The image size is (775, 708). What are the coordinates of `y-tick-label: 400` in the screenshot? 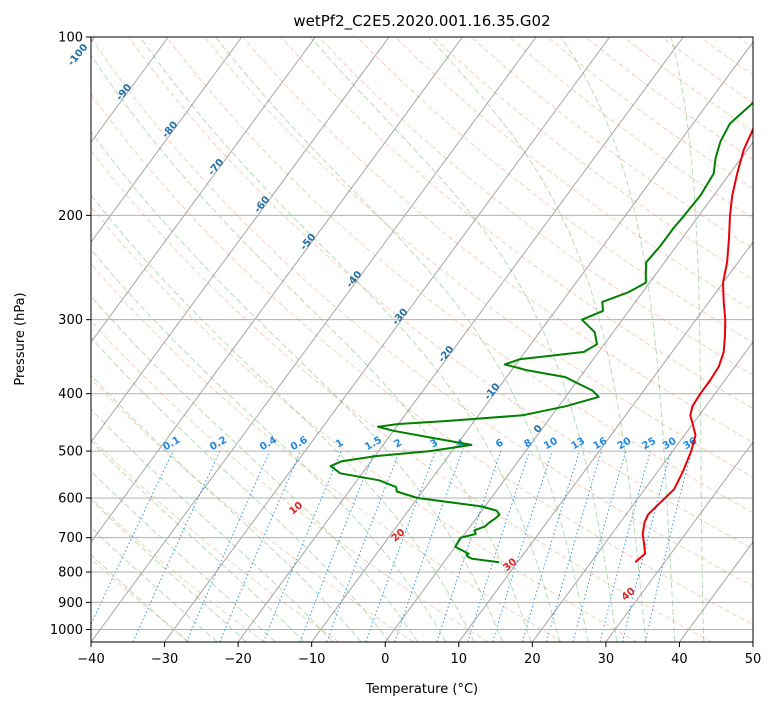 It's located at (70, 394).